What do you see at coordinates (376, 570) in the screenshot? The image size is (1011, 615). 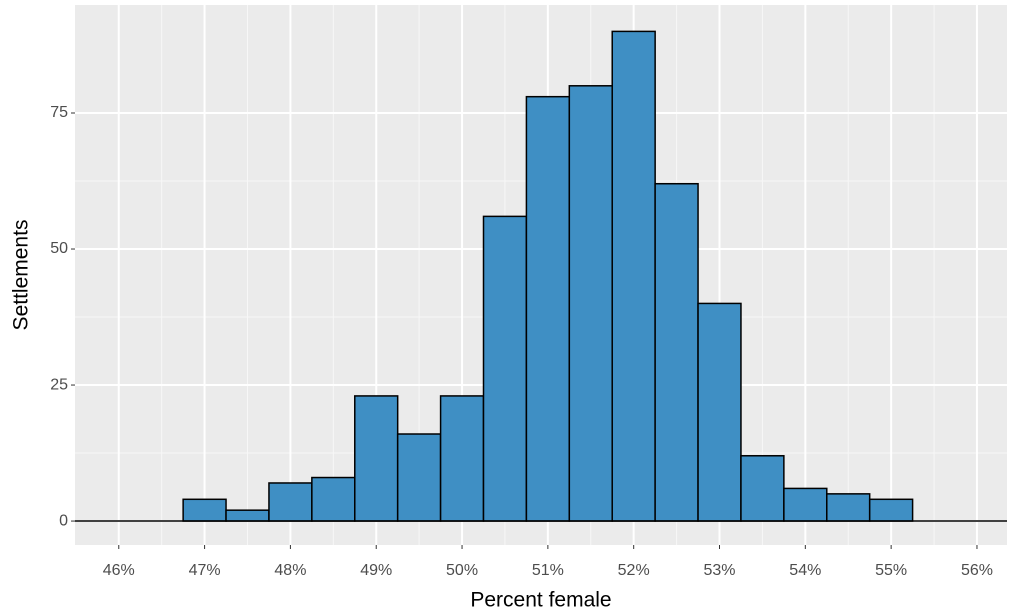 I see `x-tick-label: 49%` at bounding box center [376, 570].